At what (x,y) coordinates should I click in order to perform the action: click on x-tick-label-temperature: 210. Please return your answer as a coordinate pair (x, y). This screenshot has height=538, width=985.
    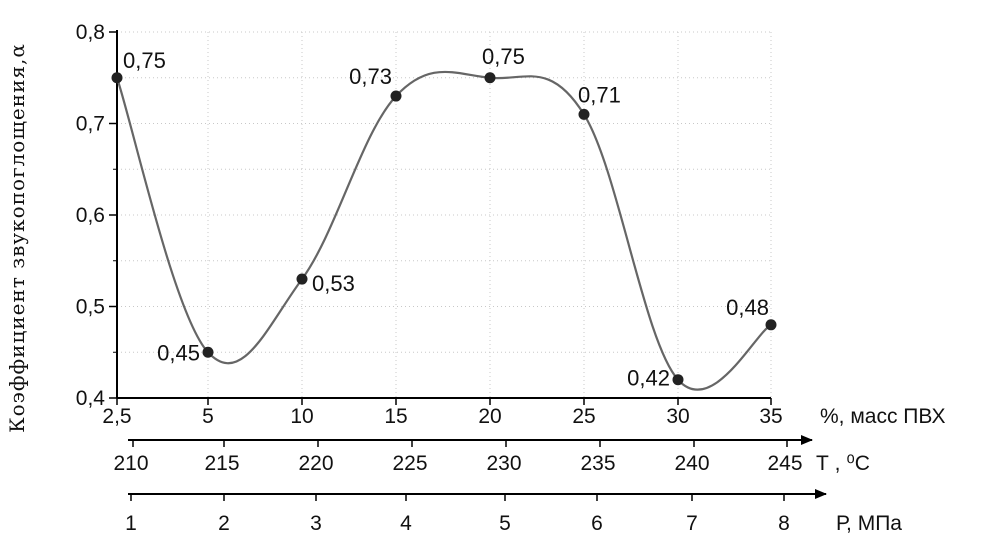
    Looking at the image, I should click on (130, 463).